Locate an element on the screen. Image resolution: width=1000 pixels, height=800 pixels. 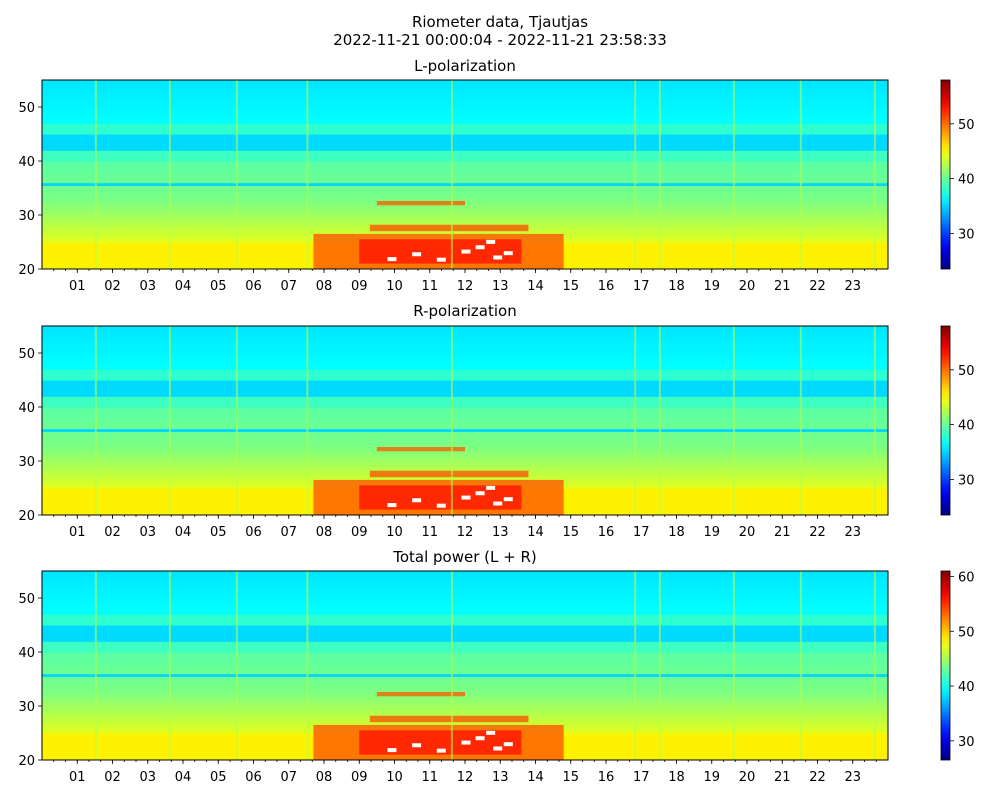
panel-title-total: Total power (L + R) is located at coordinates (465, 557).